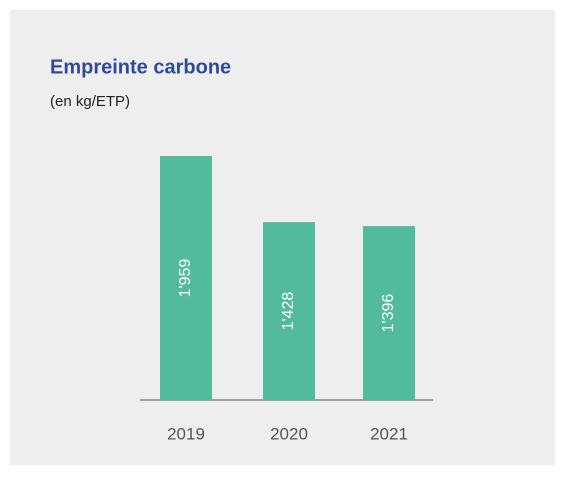  I want to click on value-label: 1'959, so click(185, 278).